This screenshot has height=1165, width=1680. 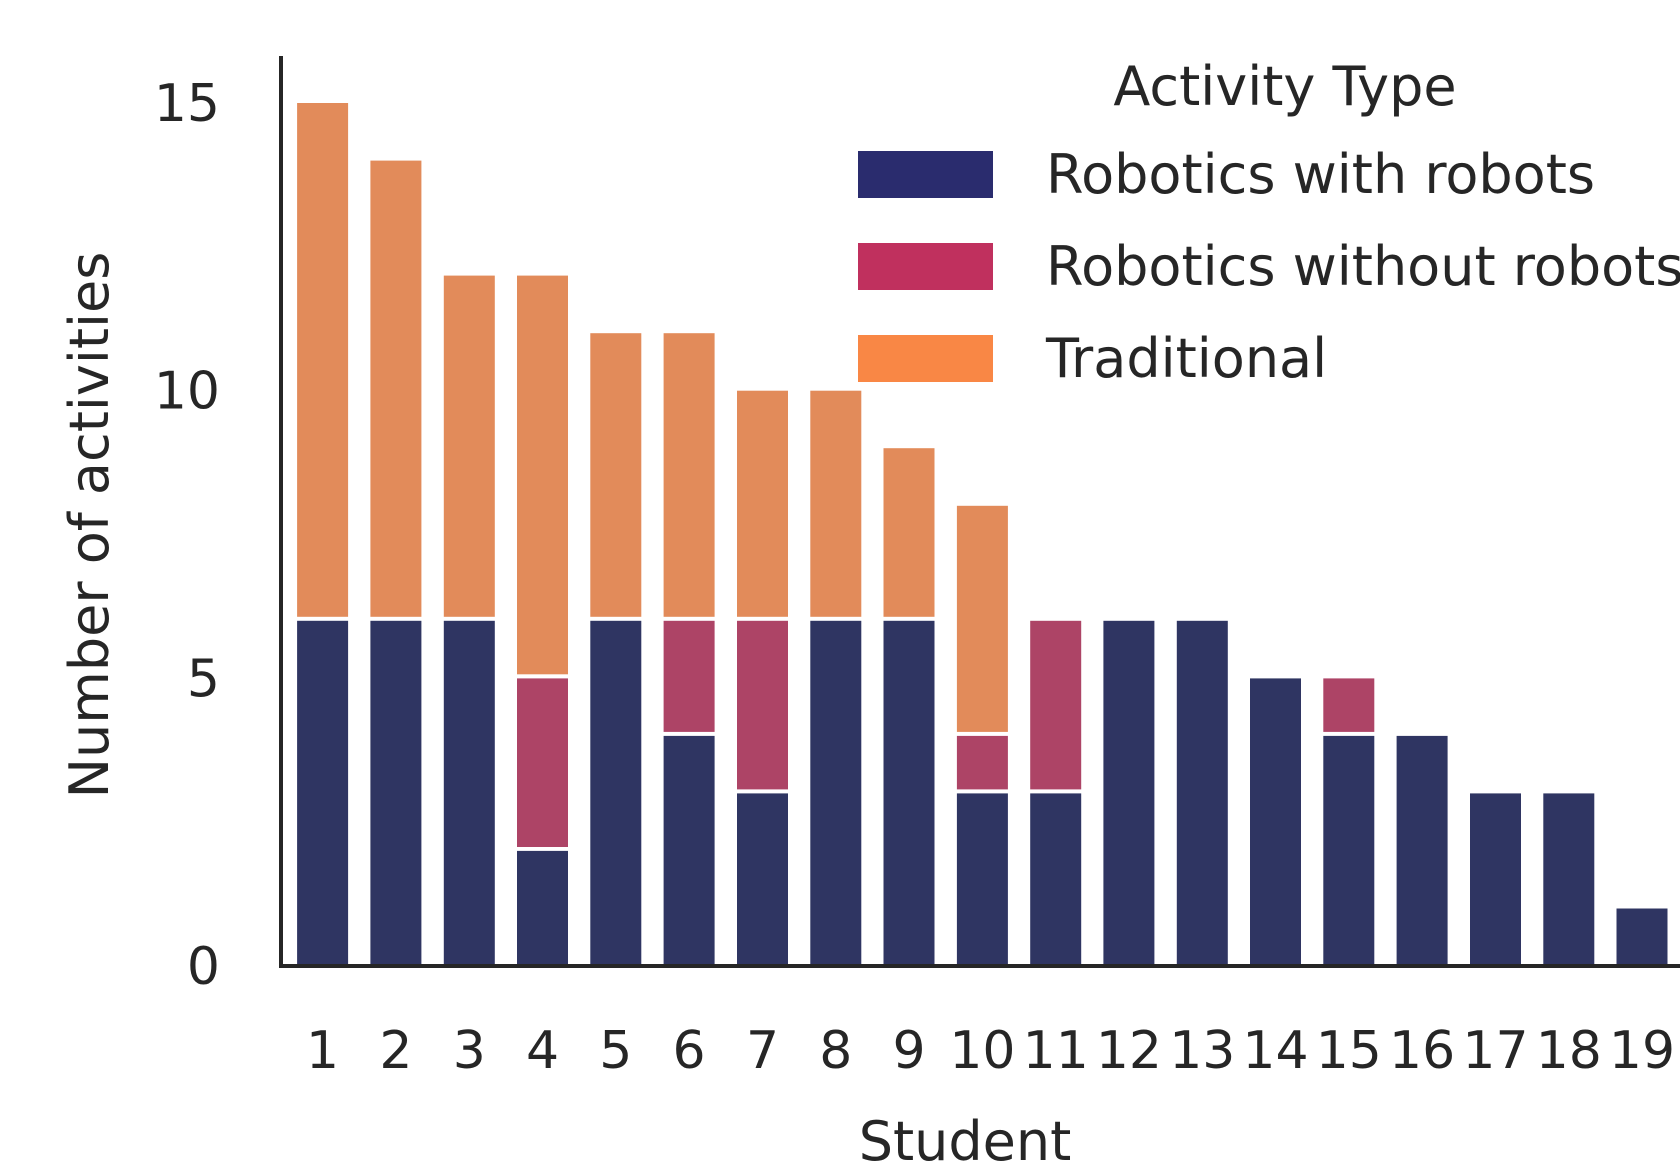 What do you see at coordinates (1186, 358) in the screenshot?
I see `legend-label: Traditional` at bounding box center [1186, 358].